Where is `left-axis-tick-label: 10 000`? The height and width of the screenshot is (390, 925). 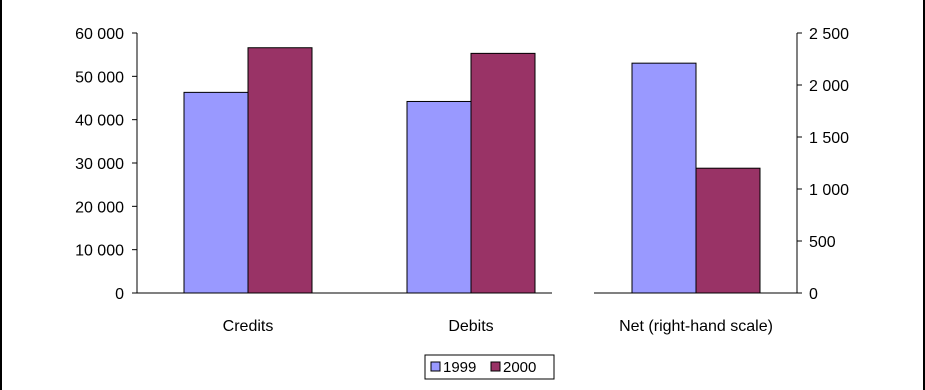
left-axis-tick-label: 10 000 is located at coordinates (99, 251).